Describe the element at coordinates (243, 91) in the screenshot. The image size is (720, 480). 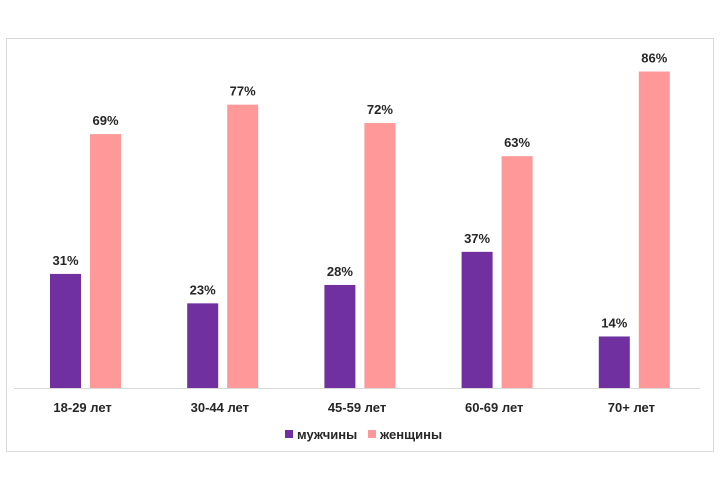
I see `data-label-женщины-1: 77%` at that location.